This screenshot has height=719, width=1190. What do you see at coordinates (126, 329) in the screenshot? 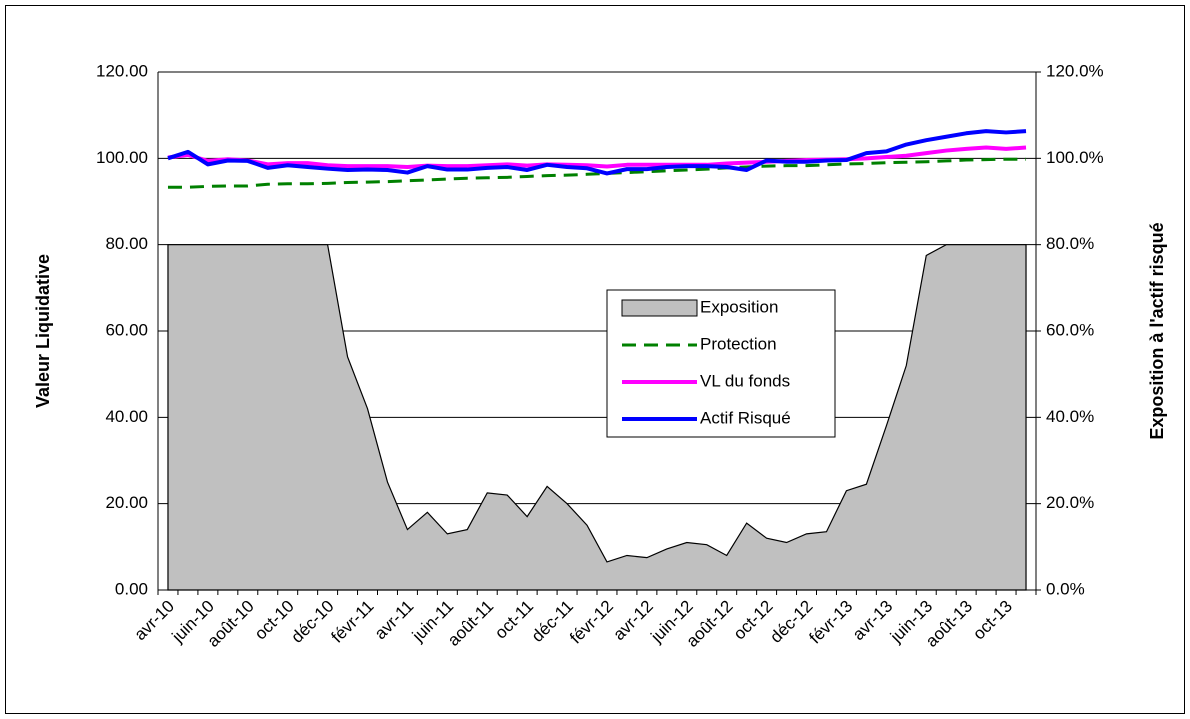
I see `y-tick-label: 60.00` at bounding box center [126, 329].